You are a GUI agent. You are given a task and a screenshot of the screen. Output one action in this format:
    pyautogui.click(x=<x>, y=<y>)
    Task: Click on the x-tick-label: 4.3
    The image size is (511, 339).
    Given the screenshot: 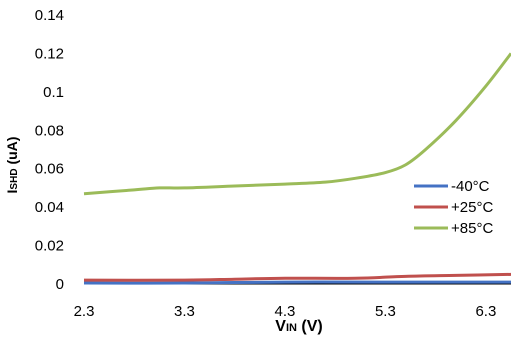 What is the action you would take?
    pyautogui.click(x=285, y=311)
    